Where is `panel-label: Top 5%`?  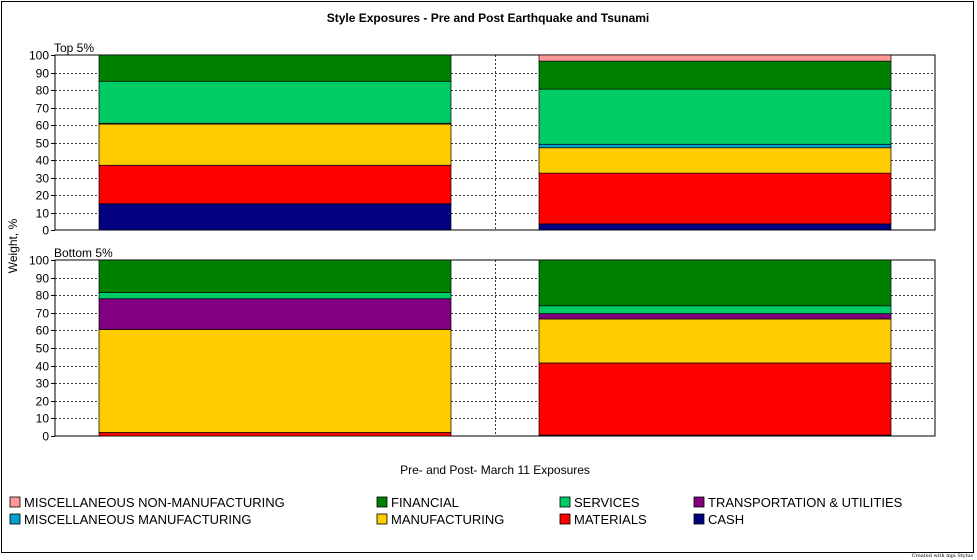 panel-label: Top 5% is located at coordinates (74, 48).